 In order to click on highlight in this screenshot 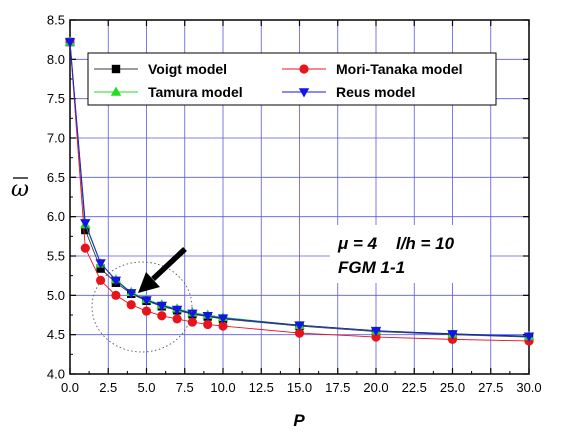, I will do `click(142, 299)`.